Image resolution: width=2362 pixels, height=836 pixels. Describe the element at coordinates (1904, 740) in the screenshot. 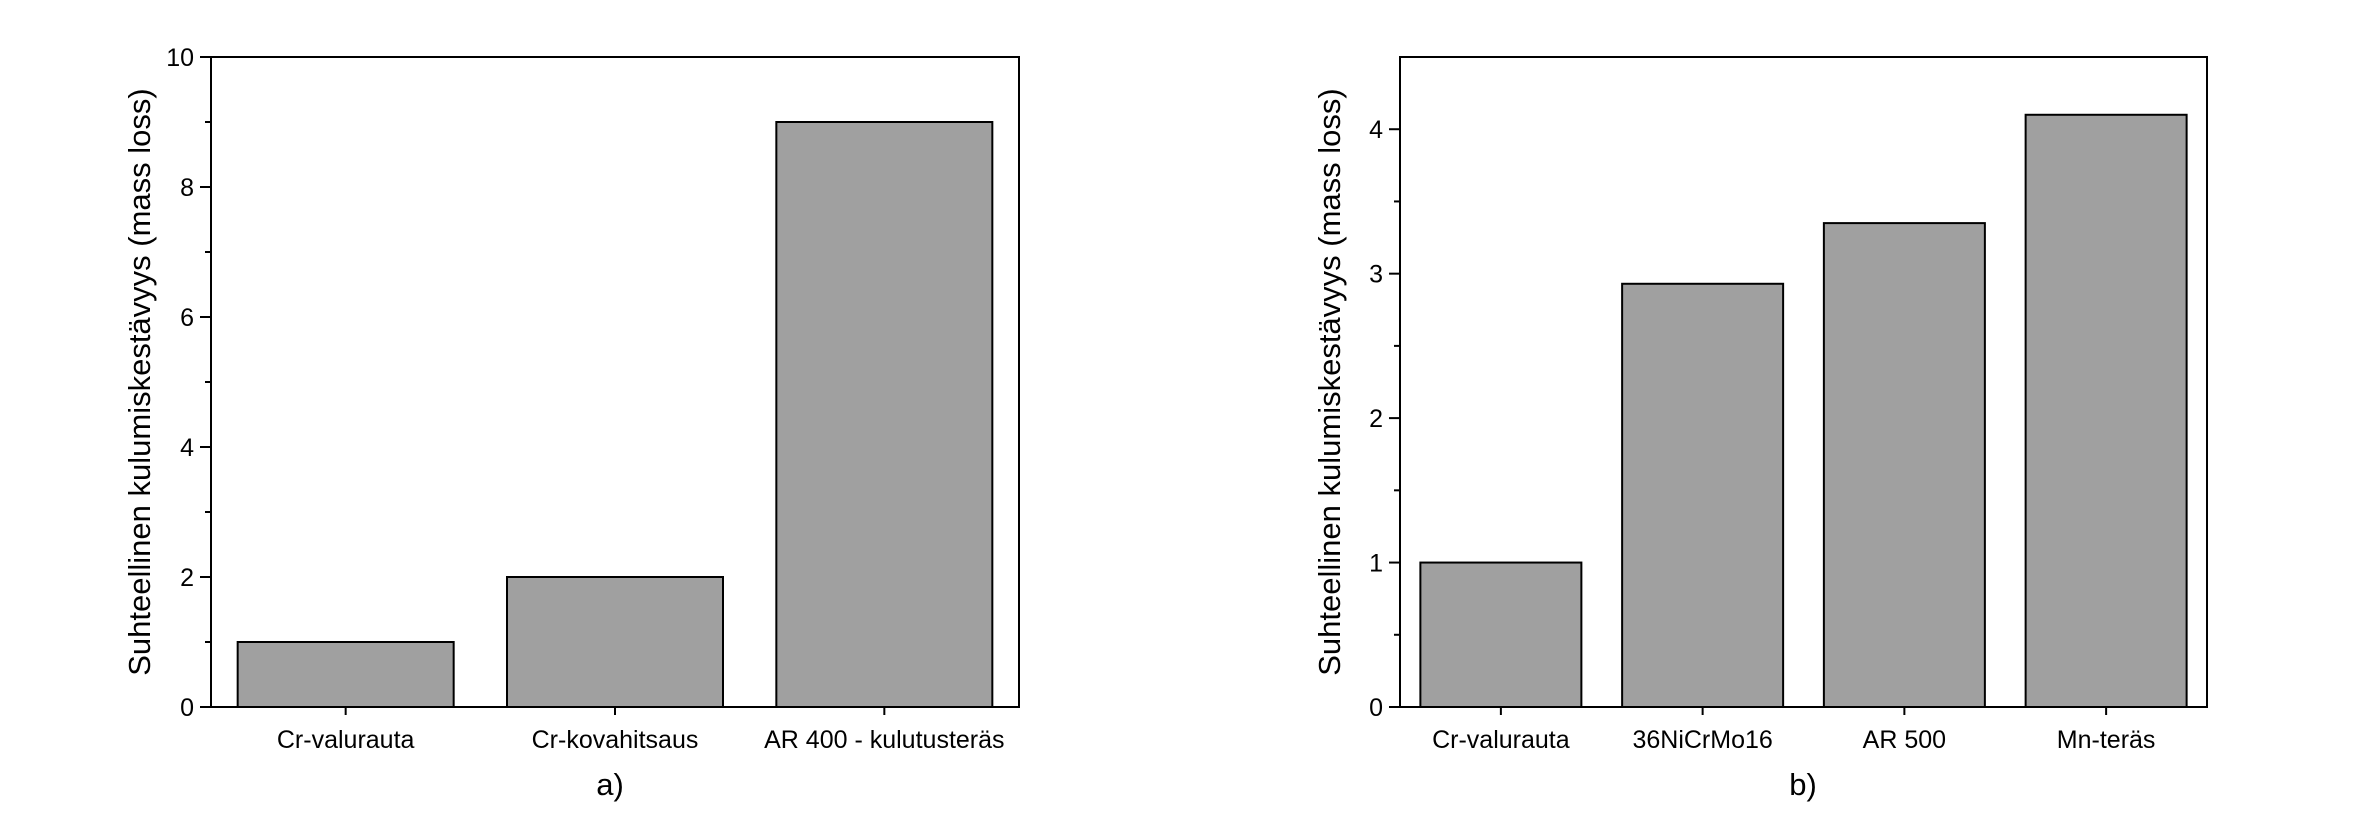

I see `x-tick-label: AR 500` at that location.